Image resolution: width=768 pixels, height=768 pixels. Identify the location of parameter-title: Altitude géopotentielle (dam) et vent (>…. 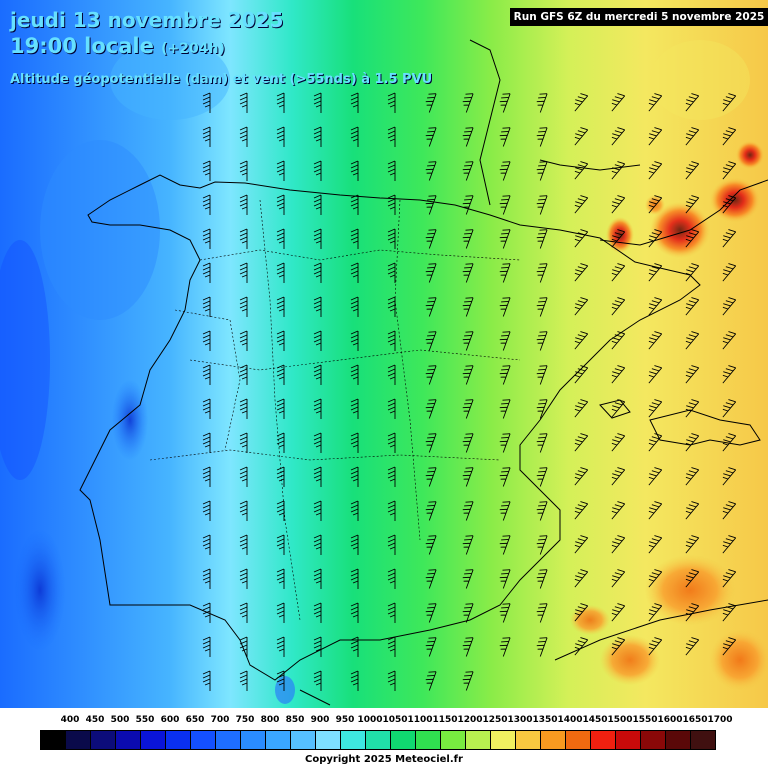
(221, 79).